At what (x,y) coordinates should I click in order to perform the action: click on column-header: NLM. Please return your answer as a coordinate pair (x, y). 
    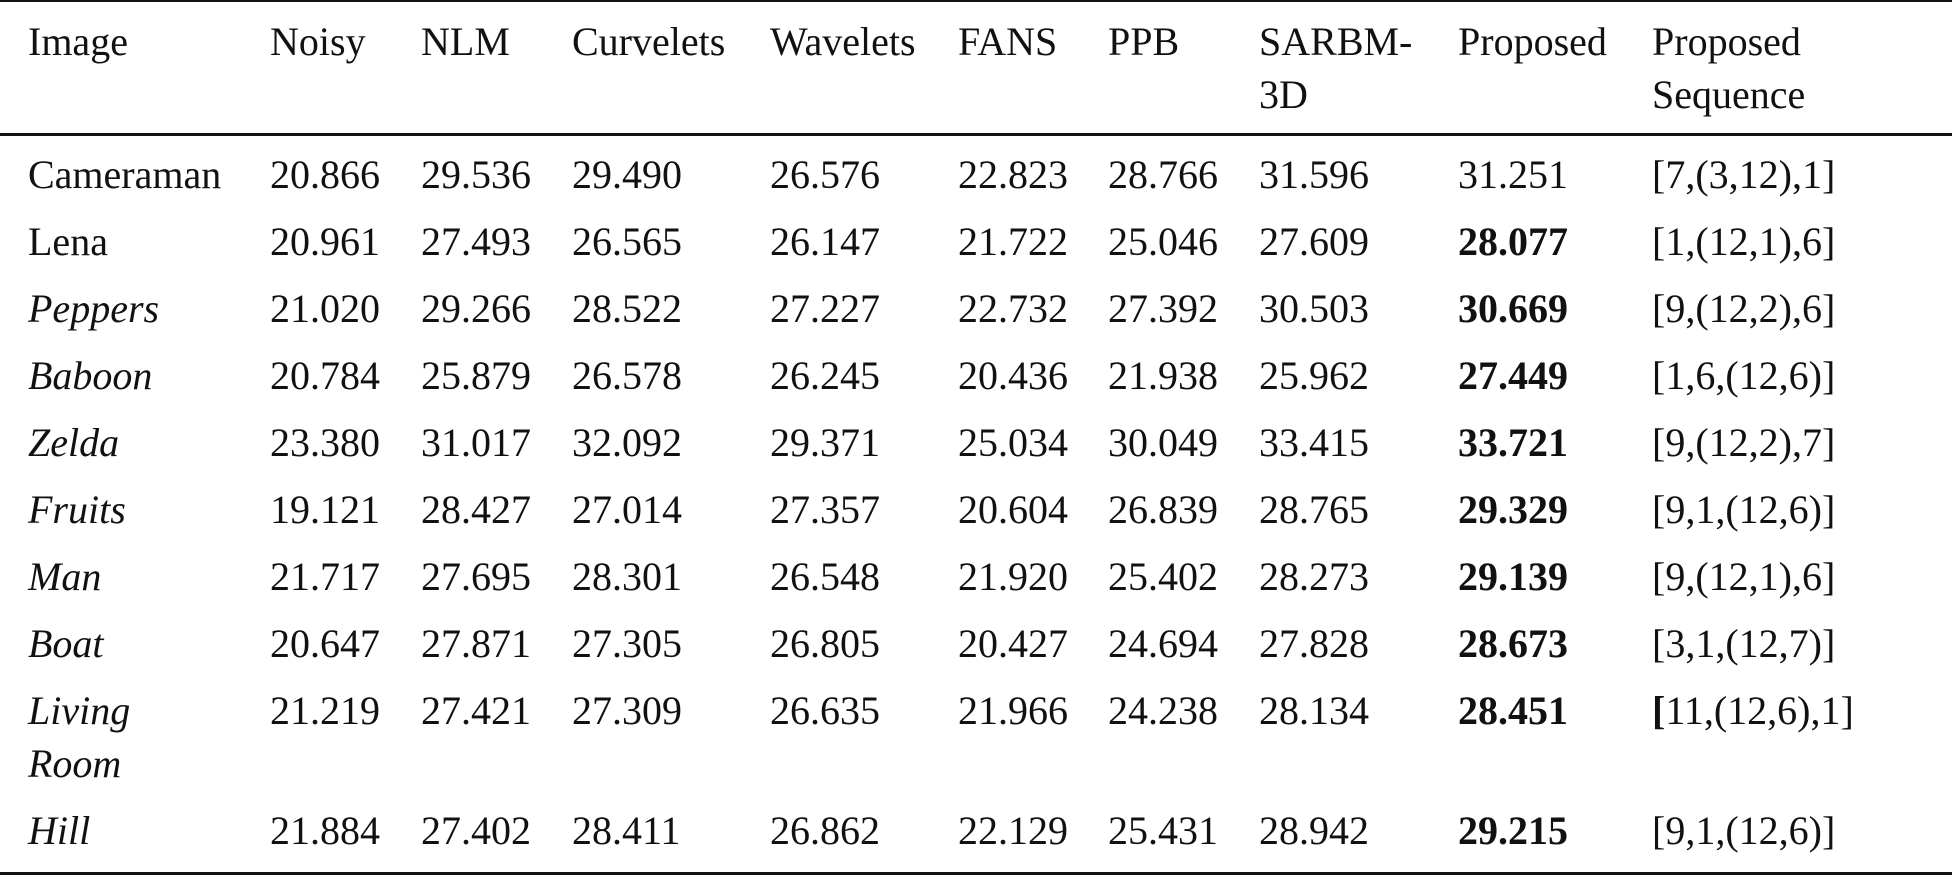
    Looking at the image, I should click on (465, 41).